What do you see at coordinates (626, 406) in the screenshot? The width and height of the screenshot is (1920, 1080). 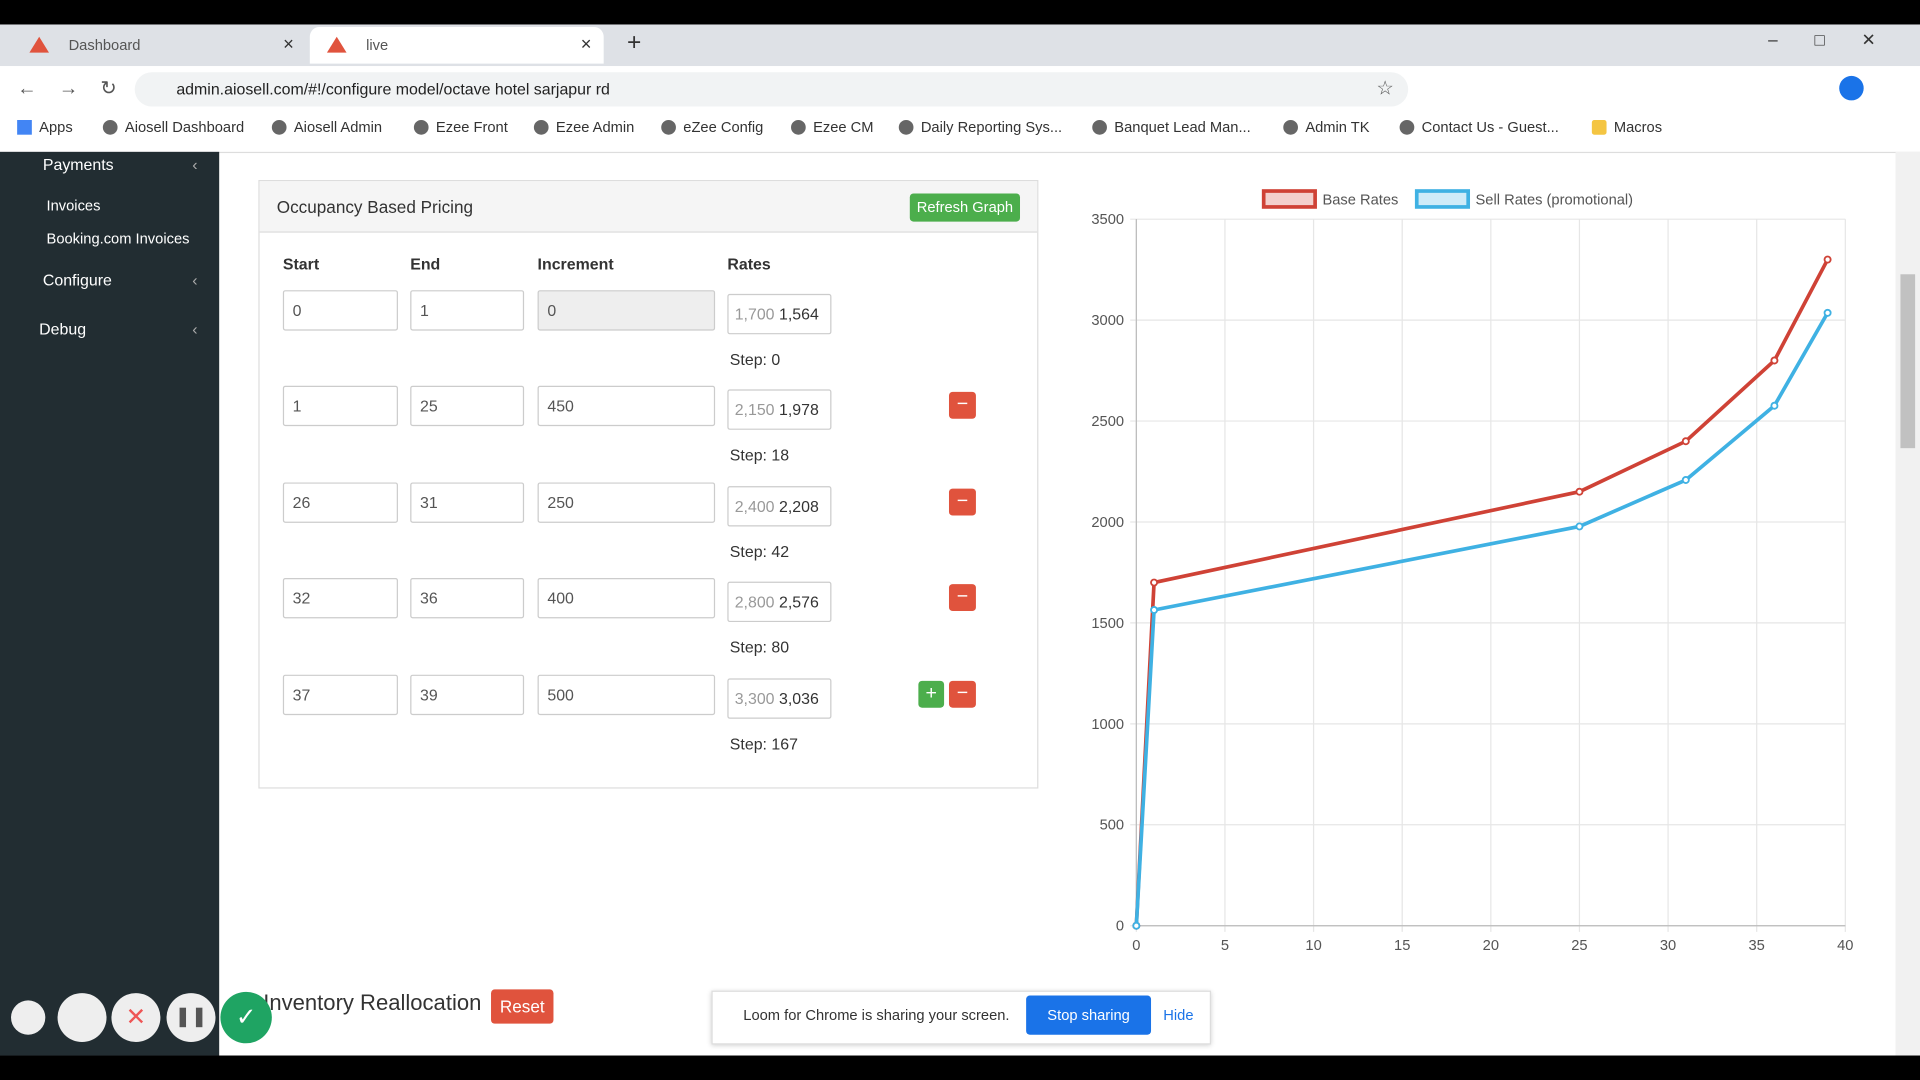 I see `increment-input: 450` at bounding box center [626, 406].